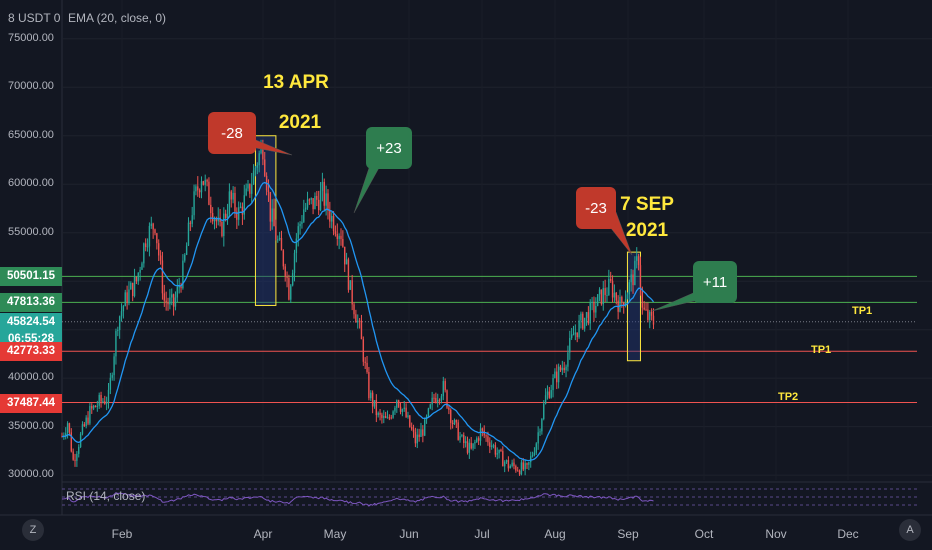 Image resolution: width=932 pixels, height=550 pixels. Describe the element at coordinates (117, 18) in the screenshot. I see `ema-indicator-label: EMA (20, close, 0)` at that location.